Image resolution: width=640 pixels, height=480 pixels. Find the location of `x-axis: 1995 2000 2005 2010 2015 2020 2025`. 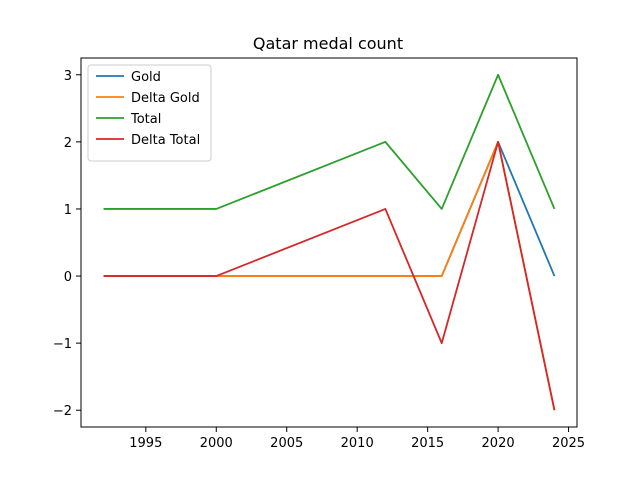

x-axis: 1995 2000 2005 2010 2015 2020 2025 is located at coordinates (357, 439).